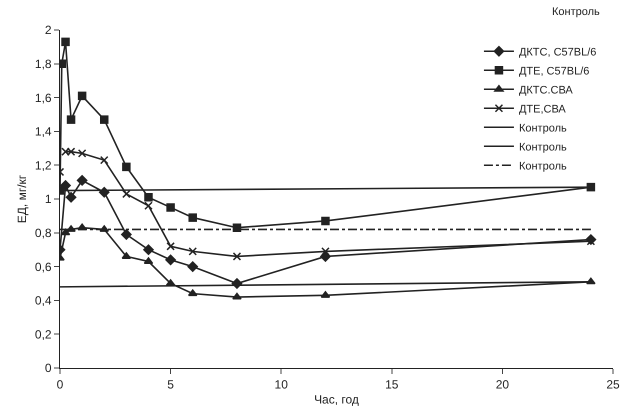 The image size is (633, 413). Describe the element at coordinates (43, 334) in the screenshot. I see `y-tick-label: 0,2` at that location.